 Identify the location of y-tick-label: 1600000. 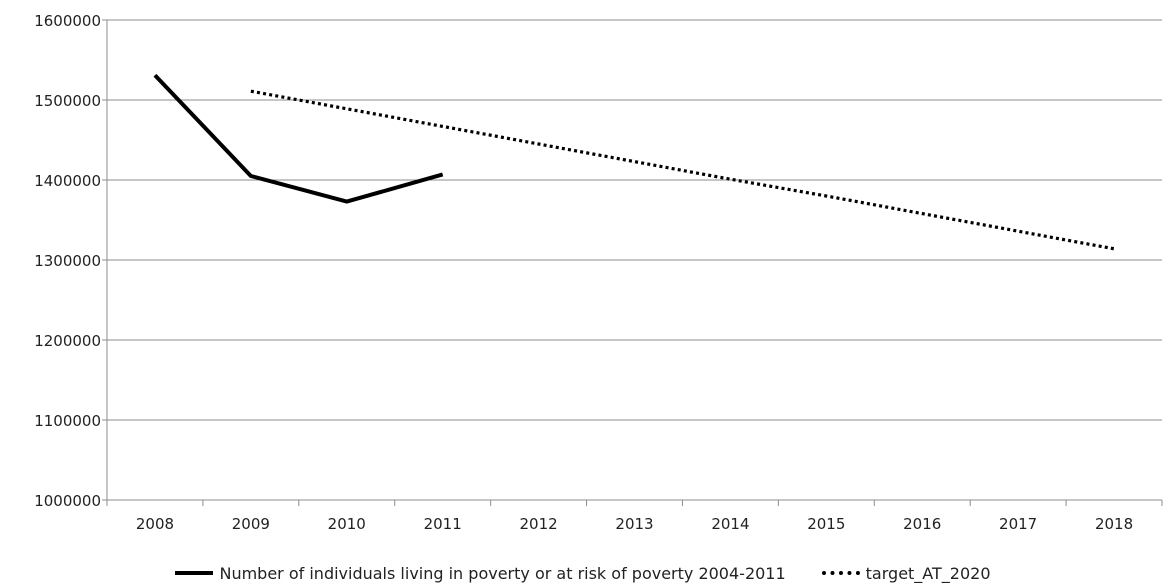
(67, 21).